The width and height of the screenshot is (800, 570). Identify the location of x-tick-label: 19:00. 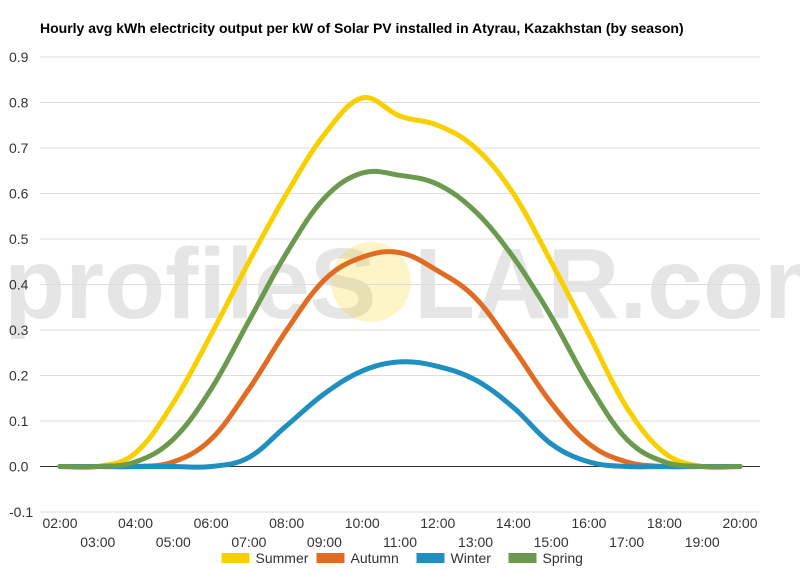
(702, 542).